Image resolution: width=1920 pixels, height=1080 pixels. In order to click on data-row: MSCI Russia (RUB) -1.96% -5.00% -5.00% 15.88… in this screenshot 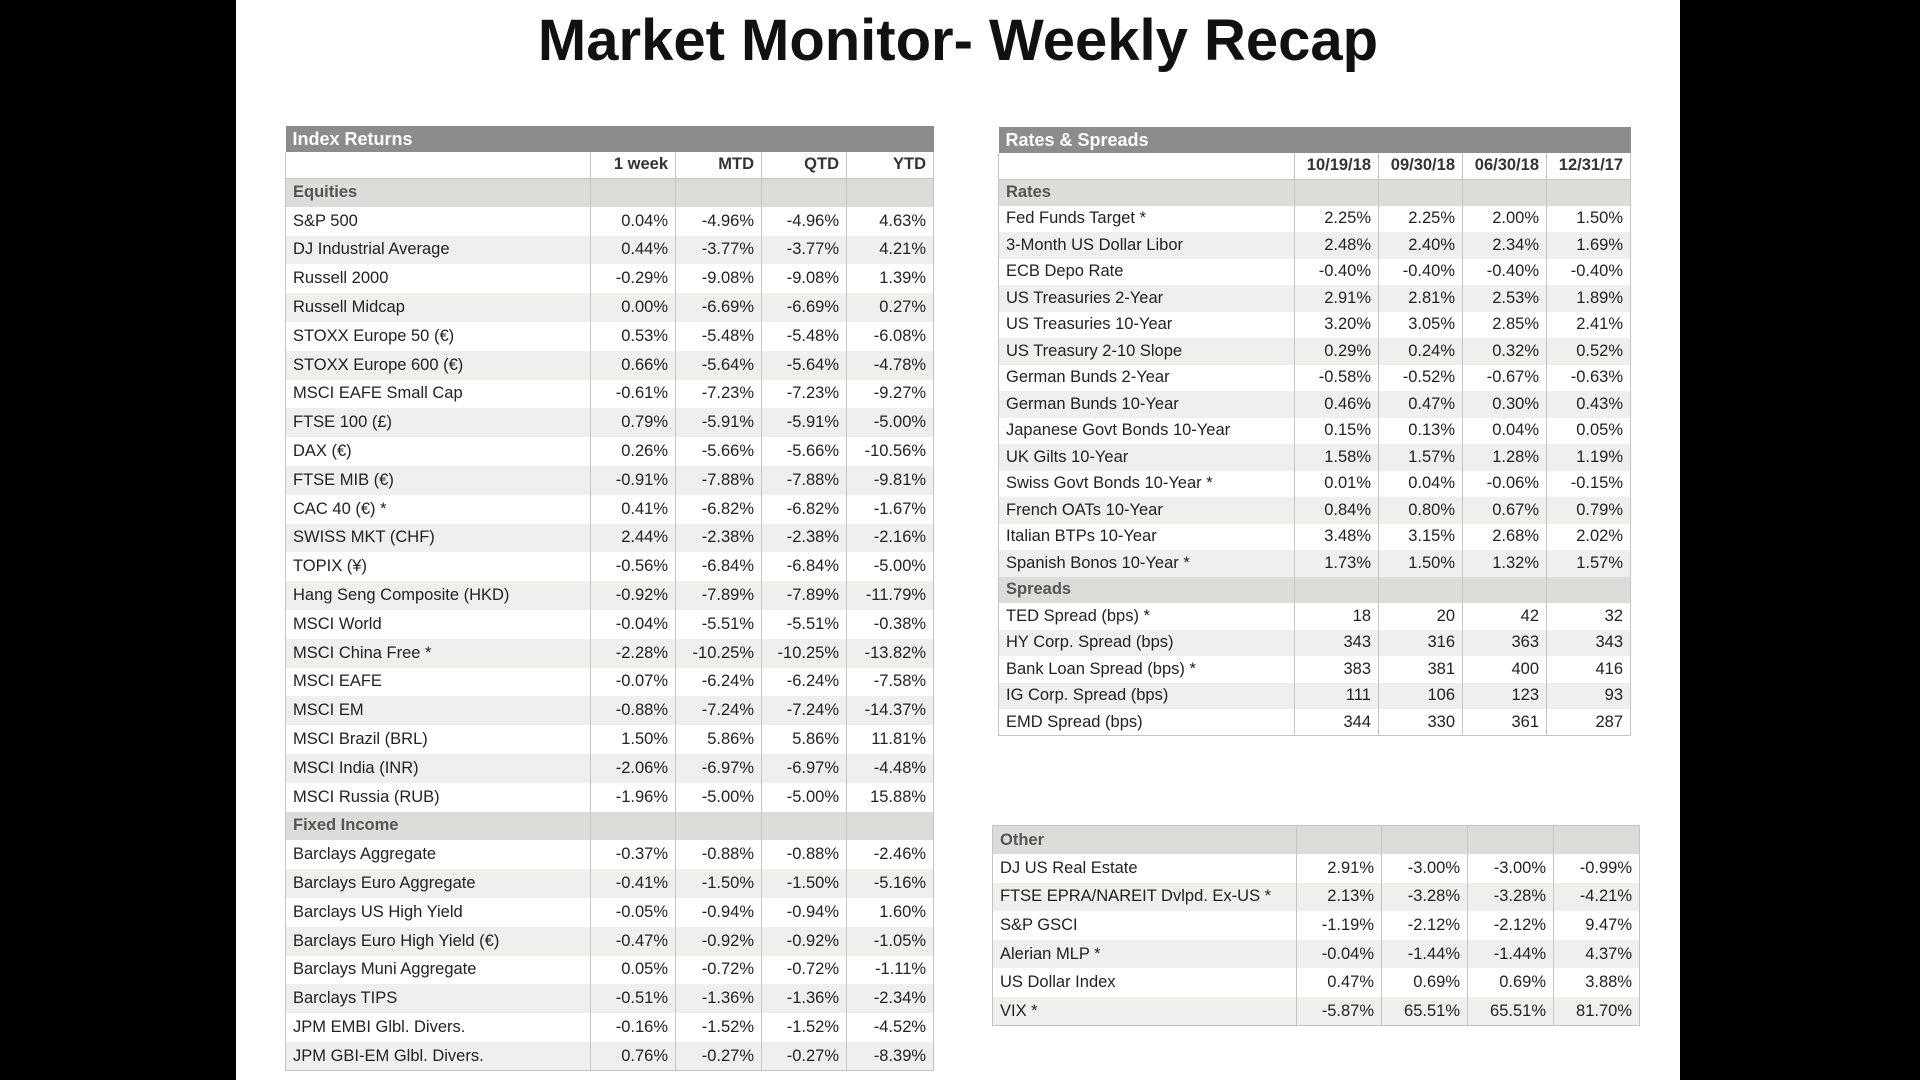, I will do `click(610, 797)`.